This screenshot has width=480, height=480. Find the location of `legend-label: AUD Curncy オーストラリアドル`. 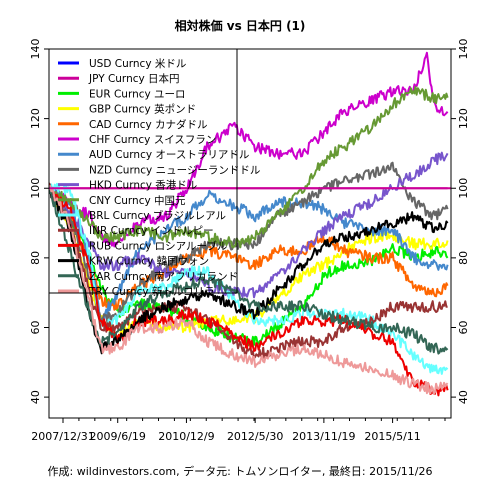

legend-label: AUD Curncy オーストラリアドル is located at coordinates (169, 155).